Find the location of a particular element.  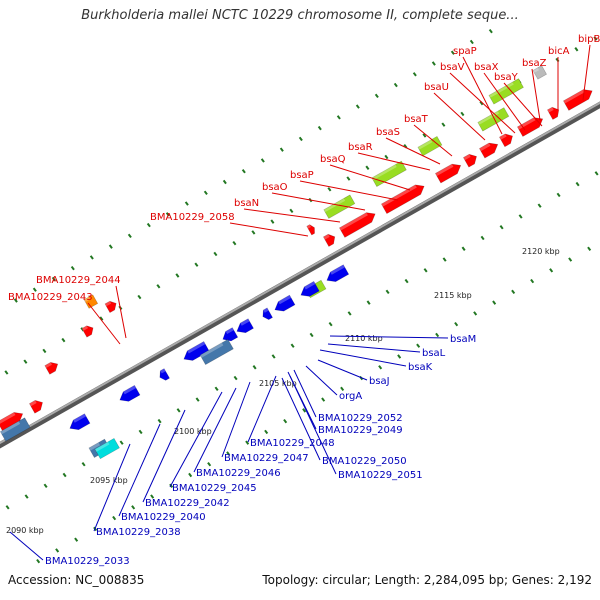

gene-label: bsaL is located at coordinates (434, 353).